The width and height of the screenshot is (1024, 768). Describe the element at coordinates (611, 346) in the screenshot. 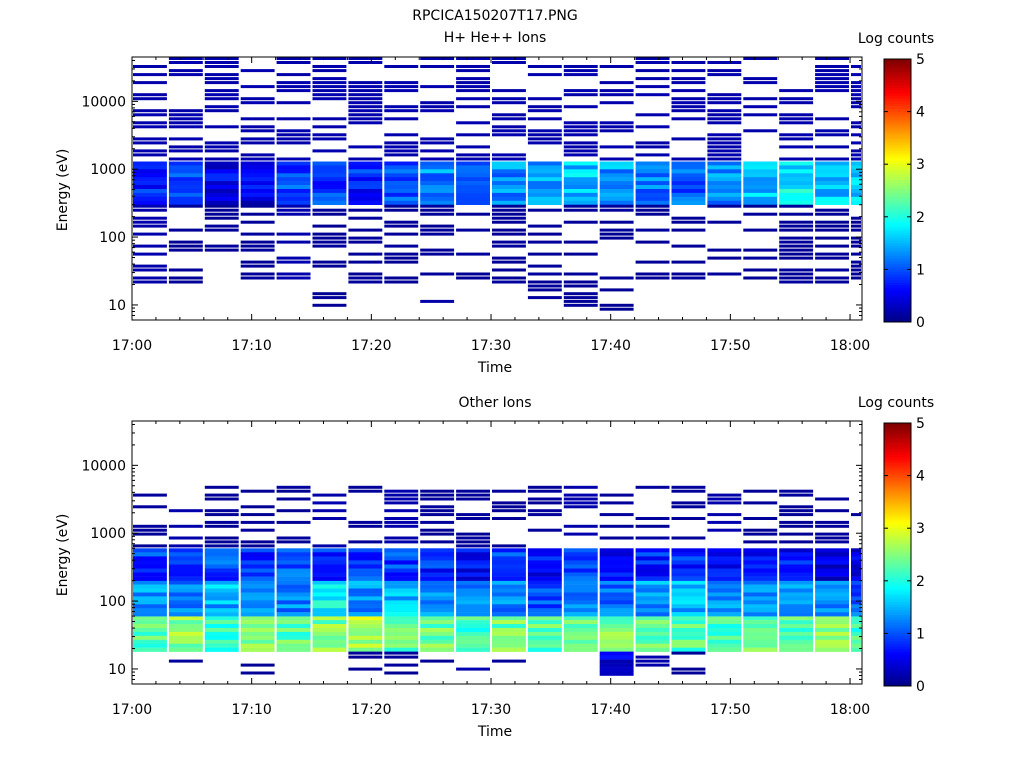

I see `x-tick-label: 17:40` at that location.